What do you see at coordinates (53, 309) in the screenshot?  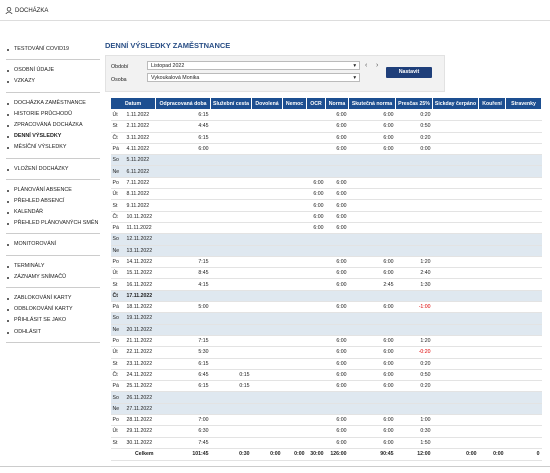 I see `menu-item: ODBLOKOVÁNÍ KARTY` at bounding box center [53, 309].